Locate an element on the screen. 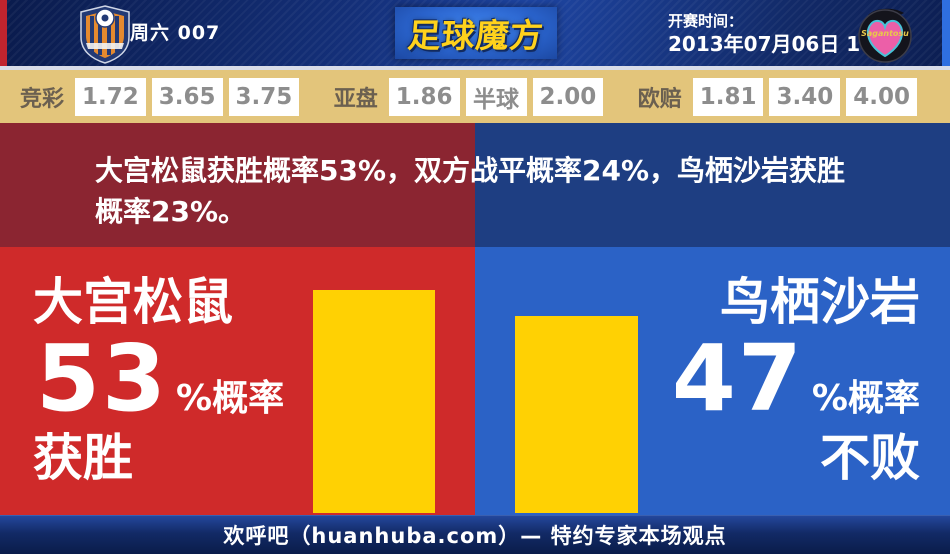 Image resolution: width=950 pixels, height=554 pixels. away-probability-suffix: %概率 is located at coordinates (865, 398).